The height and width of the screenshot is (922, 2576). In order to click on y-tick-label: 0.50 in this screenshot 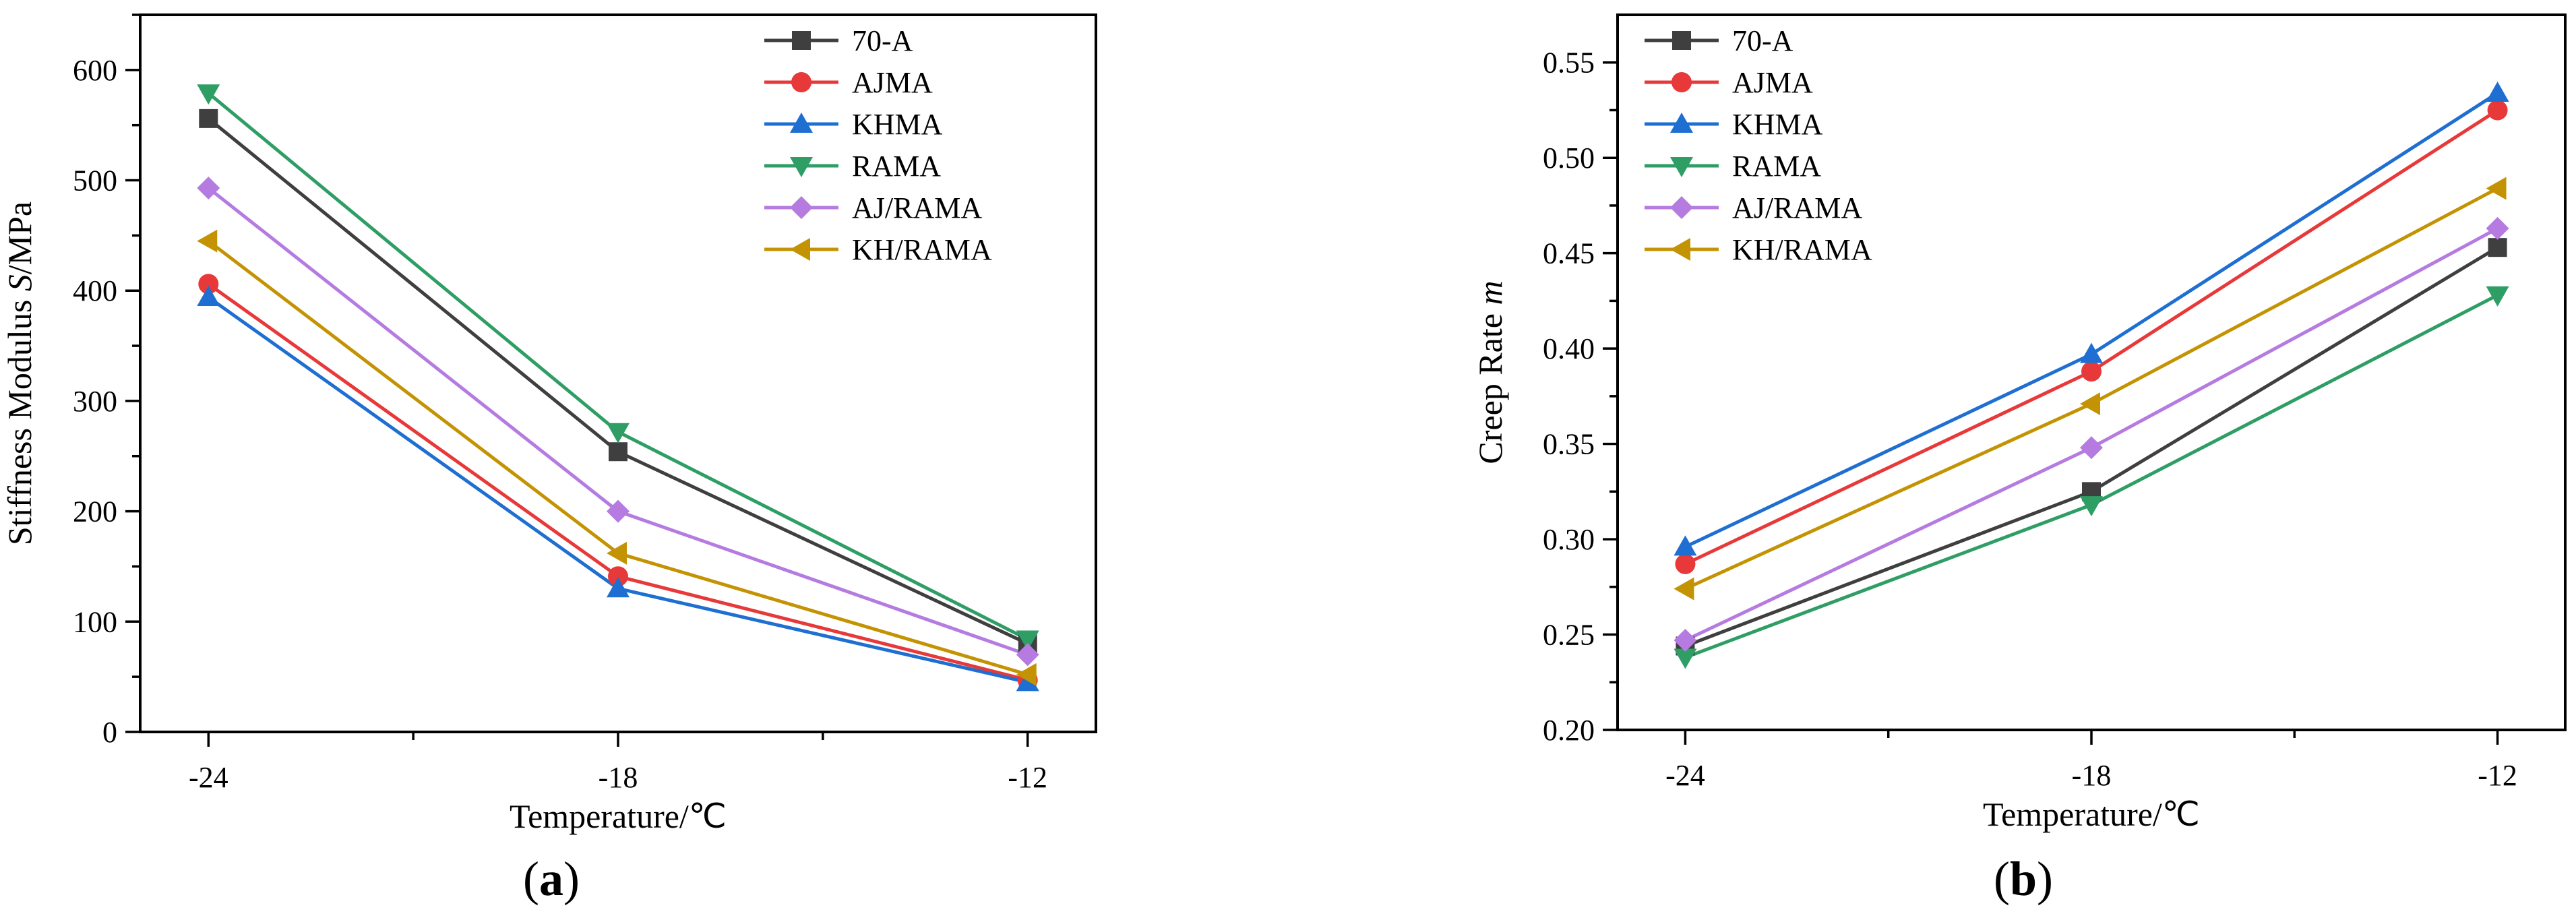, I will do `click(1569, 158)`.